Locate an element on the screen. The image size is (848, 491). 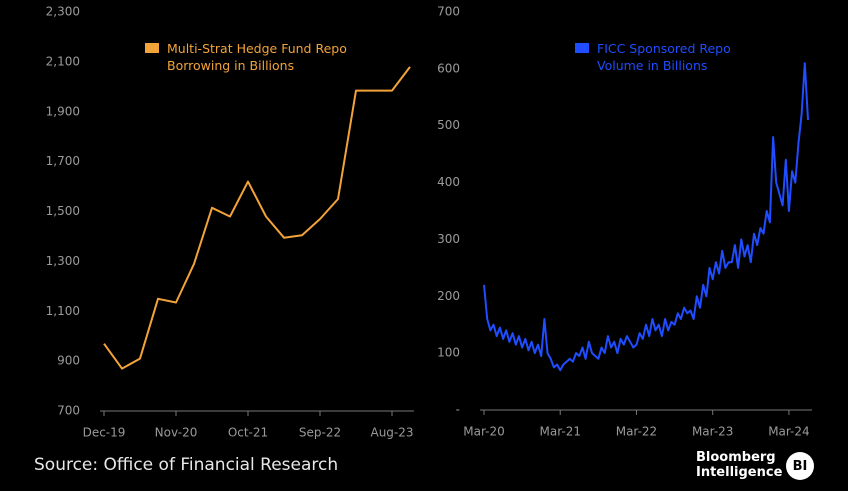
legend: FICC Sponsored Repo Volume in Billions is located at coordinates (661, 57).